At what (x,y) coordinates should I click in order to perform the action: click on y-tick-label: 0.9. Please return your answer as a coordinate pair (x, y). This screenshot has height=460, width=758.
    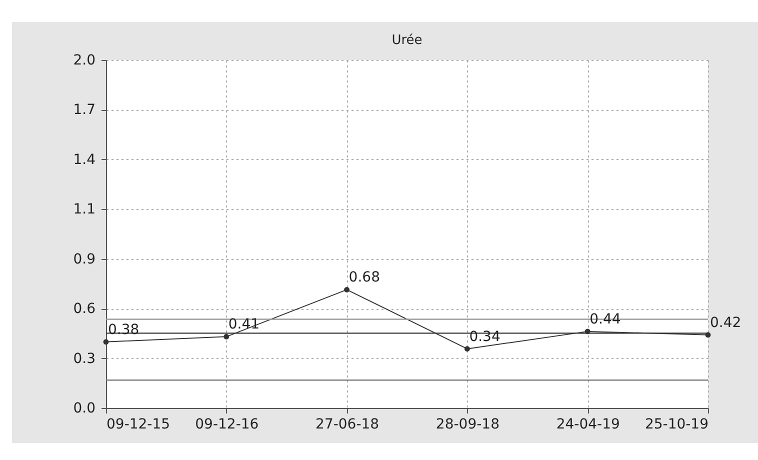
    Looking at the image, I should click on (84, 259).